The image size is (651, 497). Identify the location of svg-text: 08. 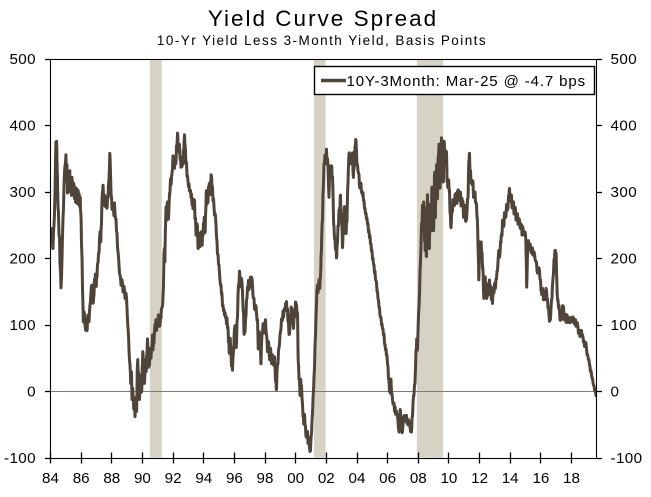
(418, 478).